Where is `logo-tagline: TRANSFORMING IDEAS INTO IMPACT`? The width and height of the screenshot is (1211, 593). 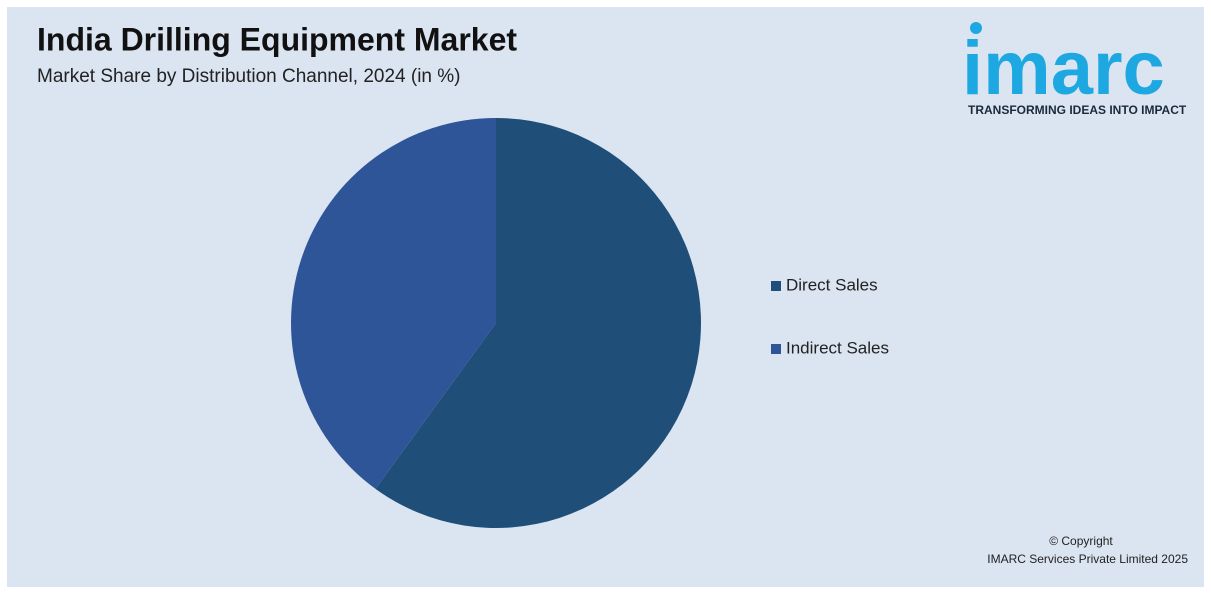
logo-tagline: TRANSFORMING IDEAS INTO IMPACT is located at coordinates (1077, 110).